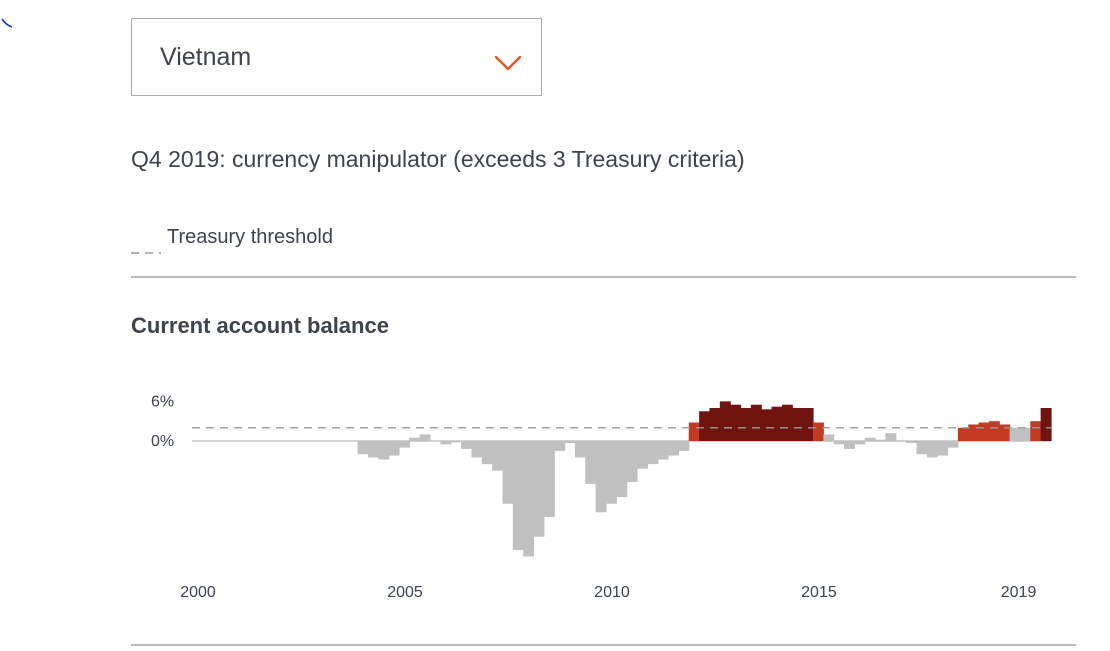  What do you see at coordinates (508, 63) in the screenshot?
I see `chevron-down-icon` at bounding box center [508, 63].